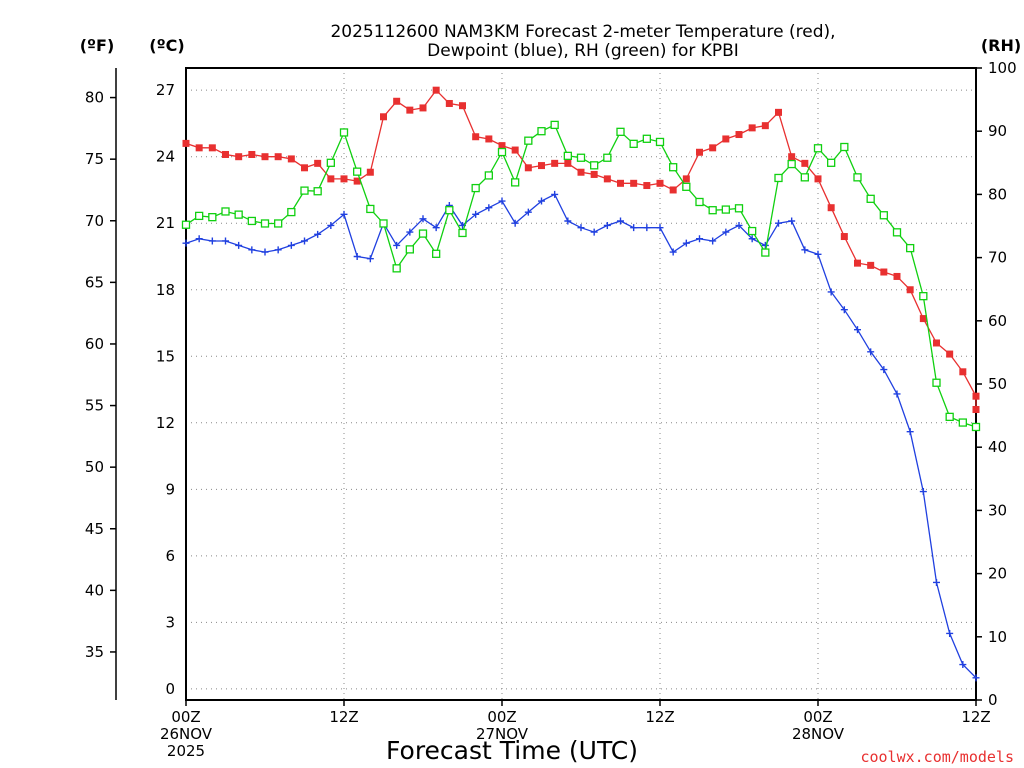 The width and height of the screenshot is (1024, 768). I want to click on rh-tick-label: 80, so click(997, 194).